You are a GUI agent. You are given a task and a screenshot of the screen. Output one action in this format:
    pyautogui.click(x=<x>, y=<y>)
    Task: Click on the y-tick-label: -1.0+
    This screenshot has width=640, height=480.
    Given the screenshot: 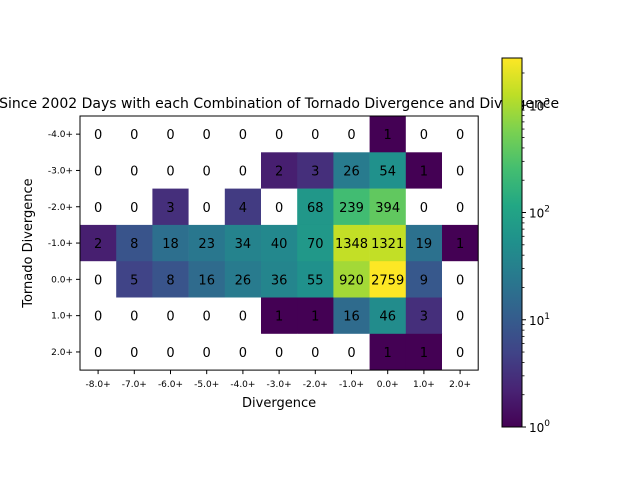 What is the action you would take?
    pyautogui.click(x=60, y=244)
    